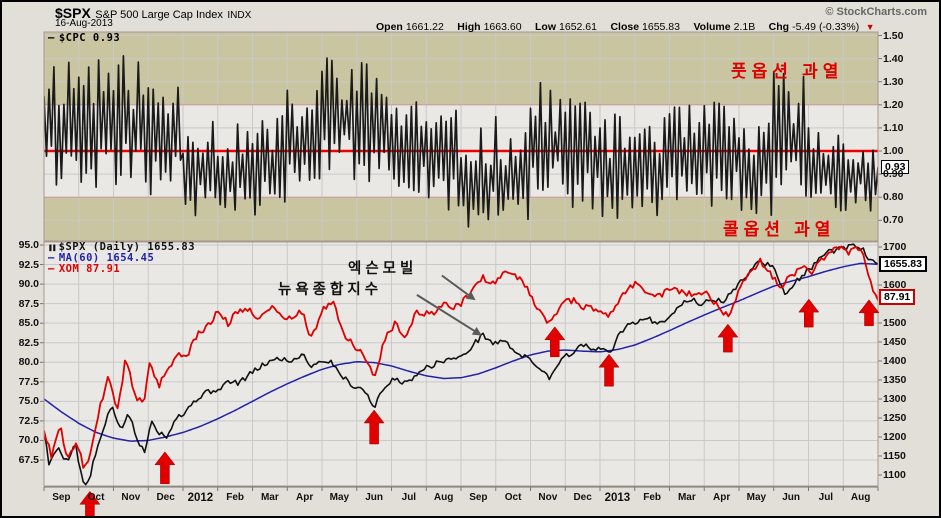 The height and width of the screenshot is (518, 941). What do you see at coordinates (893, 127) in the screenshot?
I see `cpc-ytick-label: 1.10` at bounding box center [893, 127].